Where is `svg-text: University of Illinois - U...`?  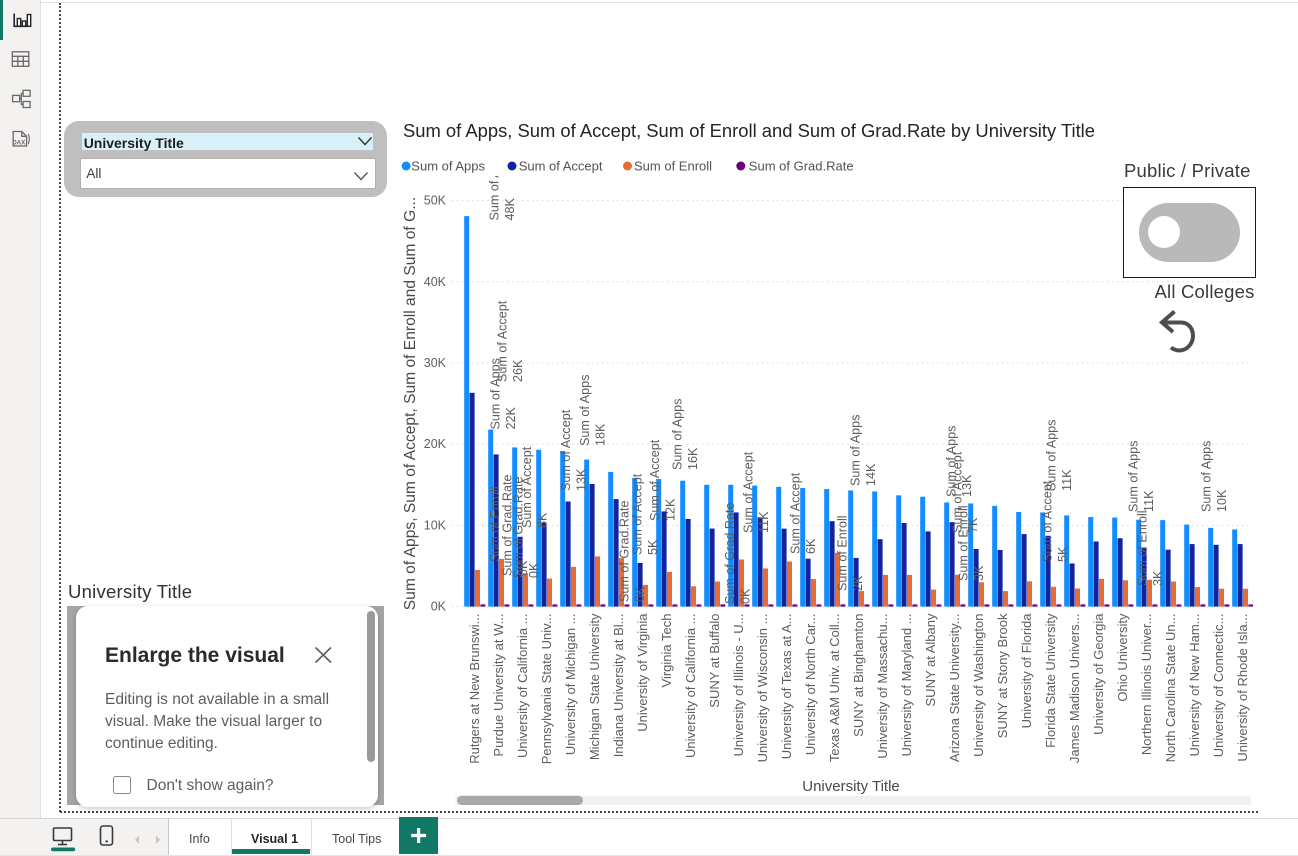 svg-text: University of Illinois - U... is located at coordinates (738, 685).